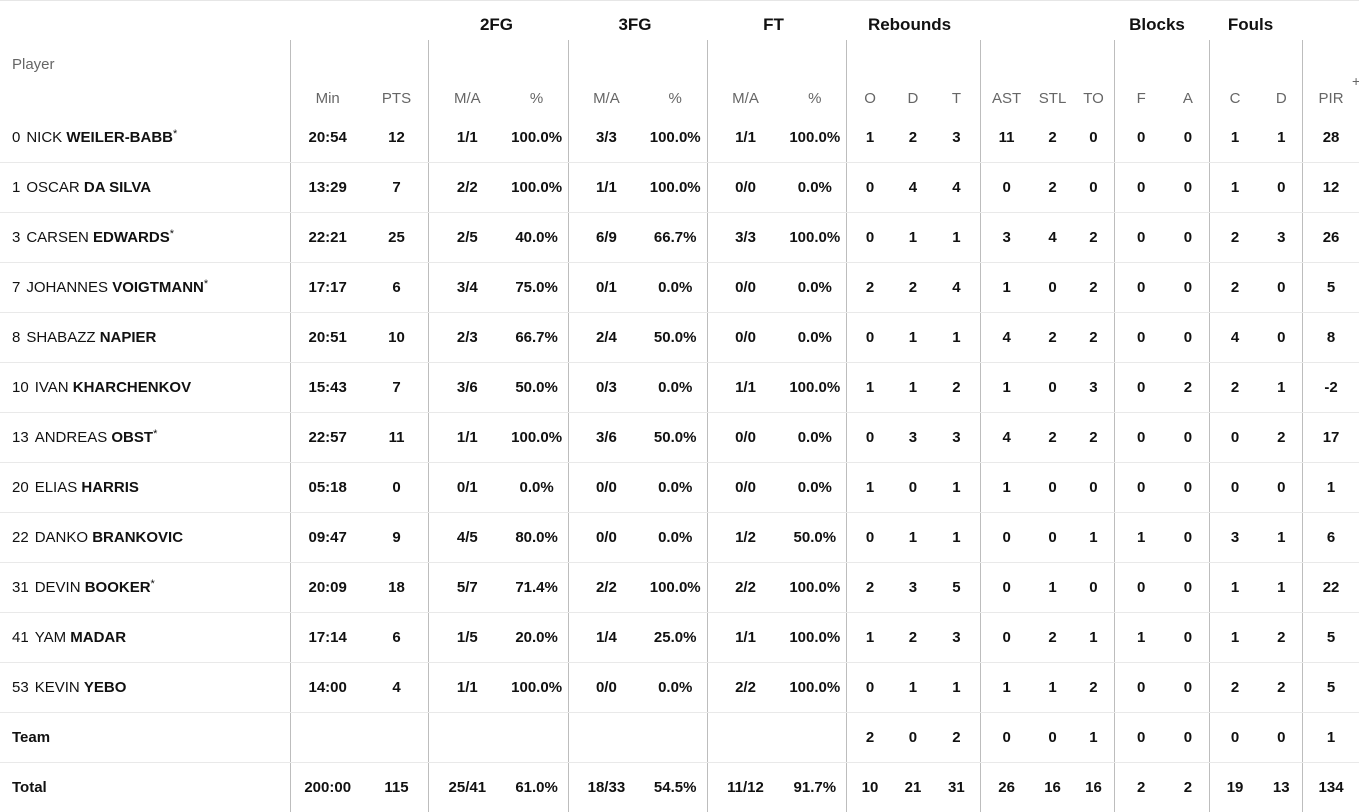  What do you see at coordinates (71, 437) in the screenshot?
I see `player-first-name: ANDREAS` at bounding box center [71, 437].